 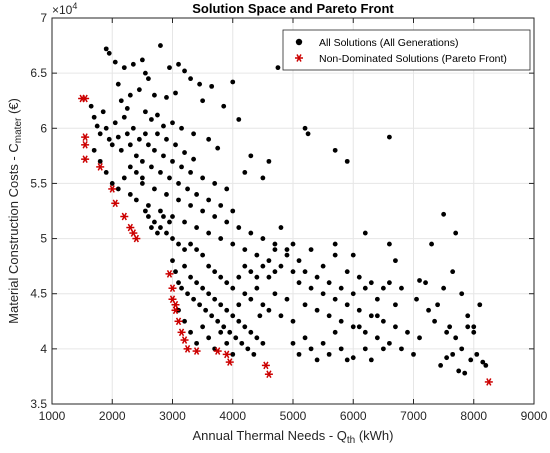 I want to click on x-tick-label: 1000, so click(x=52, y=416).